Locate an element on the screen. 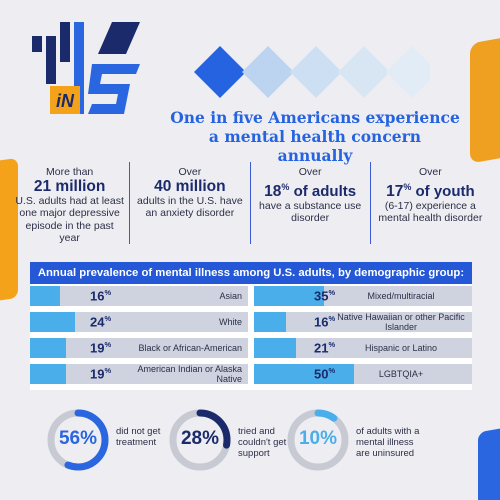  stat-figure: 40 million is located at coordinates (190, 186).